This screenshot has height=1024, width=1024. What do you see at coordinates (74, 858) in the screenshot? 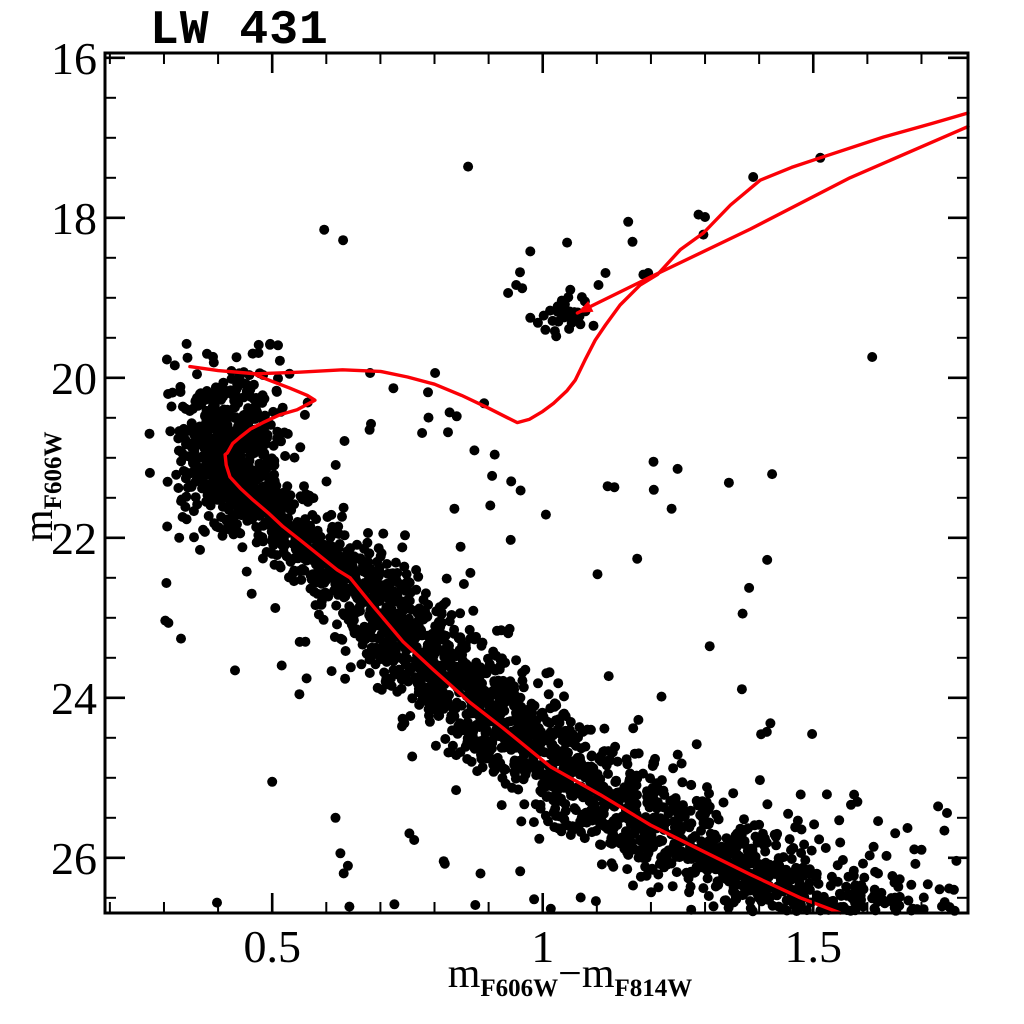
I see `y-tick-label: 26` at bounding box center [74, 858].